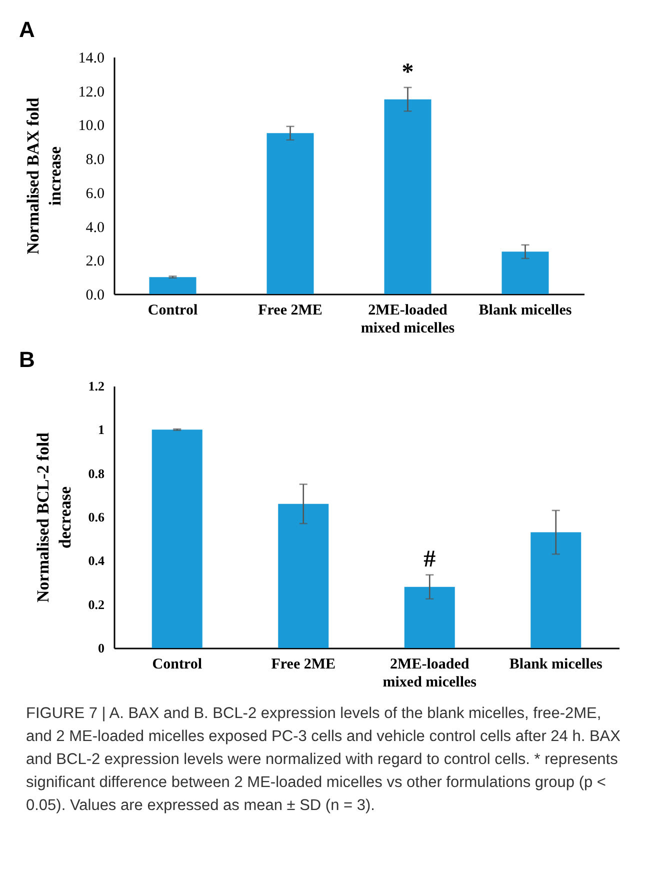 The width and height of the screenshot is (654, 874). I want to click on chart-title: B, so click(27, 359).